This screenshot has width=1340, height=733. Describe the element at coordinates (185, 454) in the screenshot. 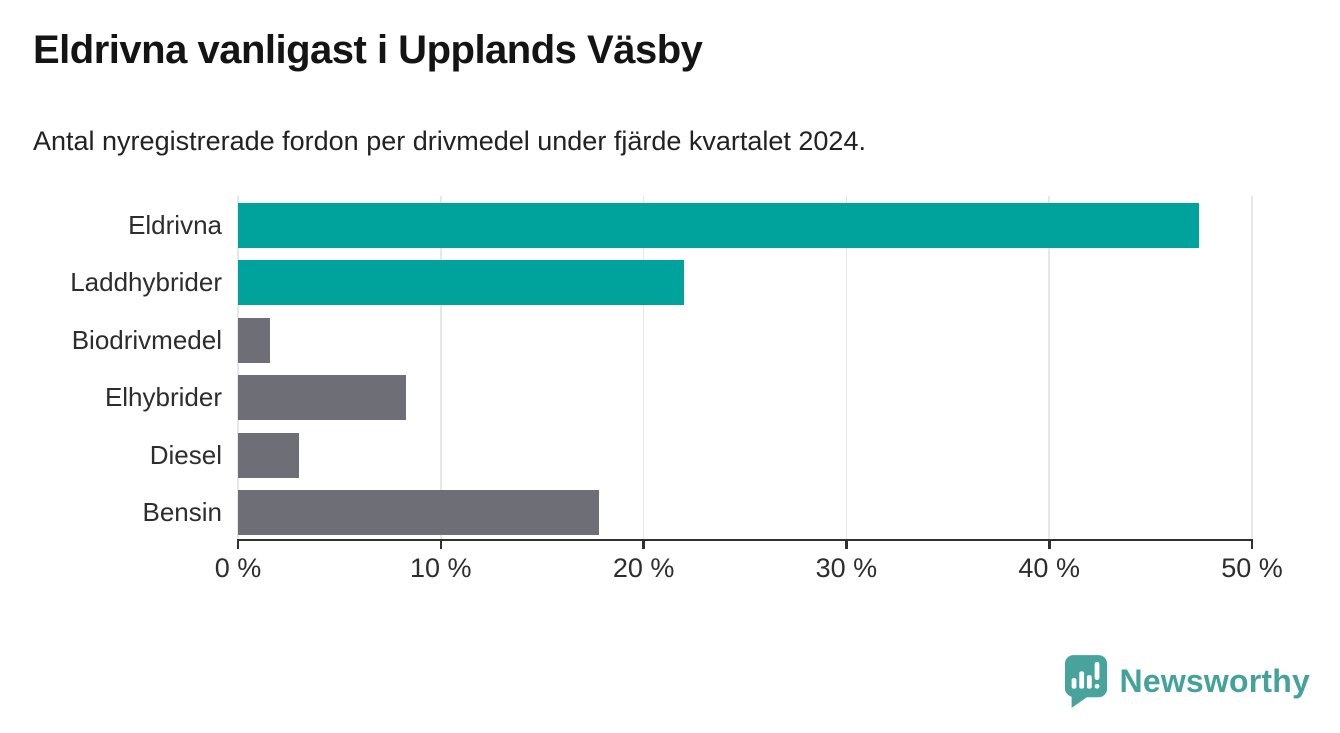

I see `category-label-diesel: Diesel` at that location.